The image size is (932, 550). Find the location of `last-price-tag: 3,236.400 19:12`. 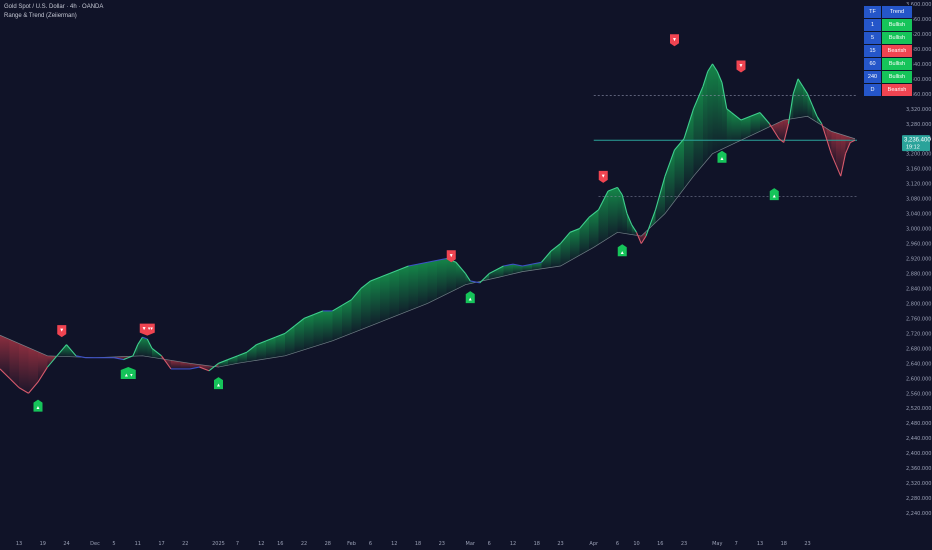

last-price-tag: 3,236.400 19:12 is located at coordinates (916, 143).